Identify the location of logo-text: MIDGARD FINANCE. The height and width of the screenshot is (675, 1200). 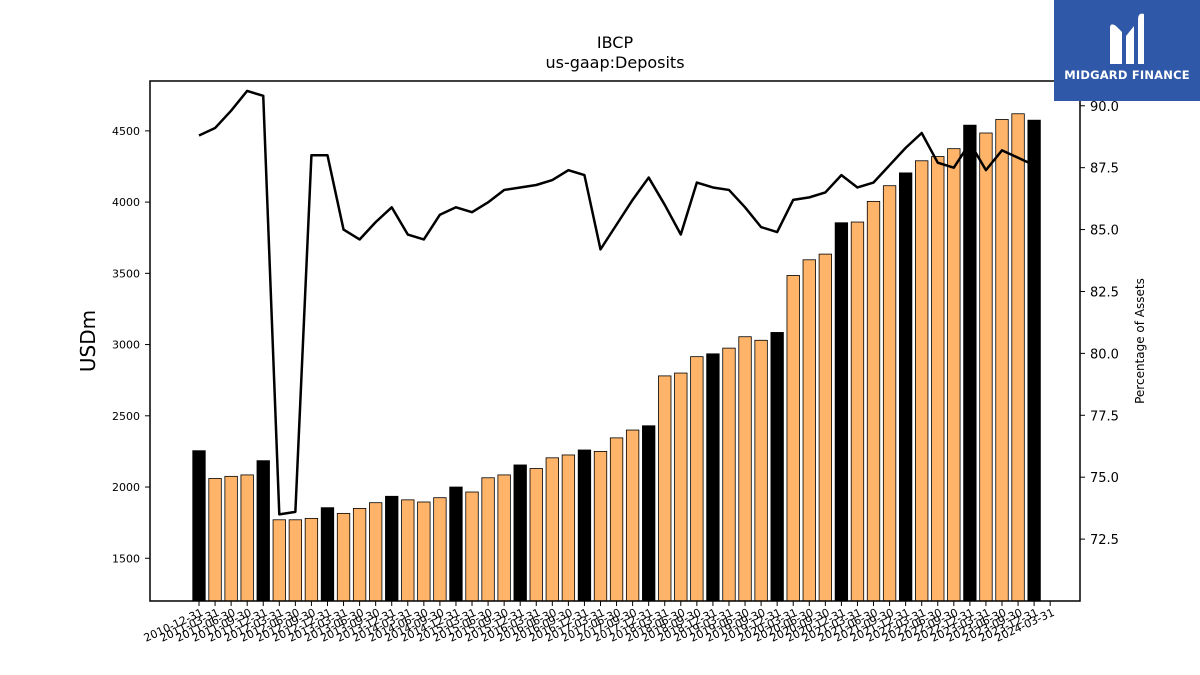
(1127, 75).